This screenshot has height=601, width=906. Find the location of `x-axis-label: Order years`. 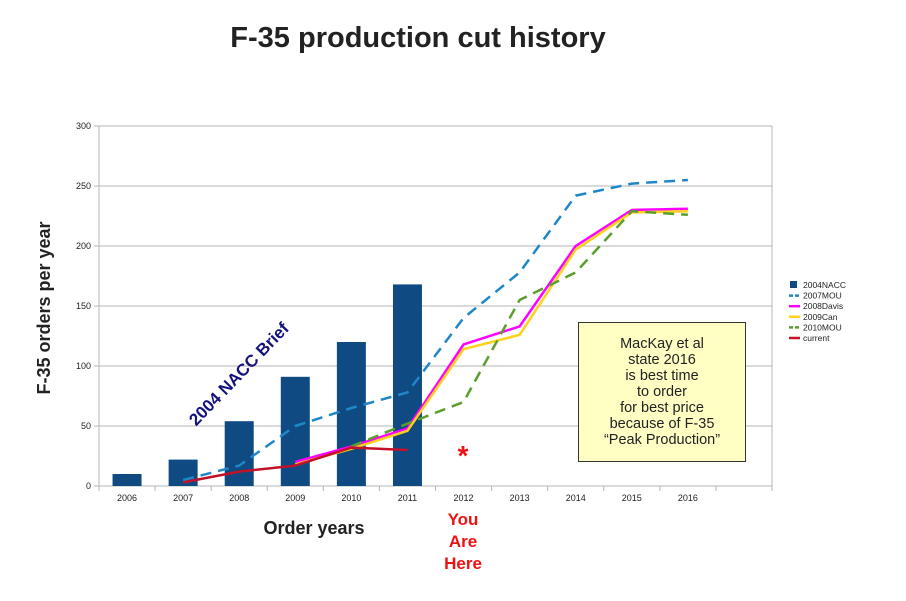

x-axis-label: Order years is located at coordinates (313, 528).